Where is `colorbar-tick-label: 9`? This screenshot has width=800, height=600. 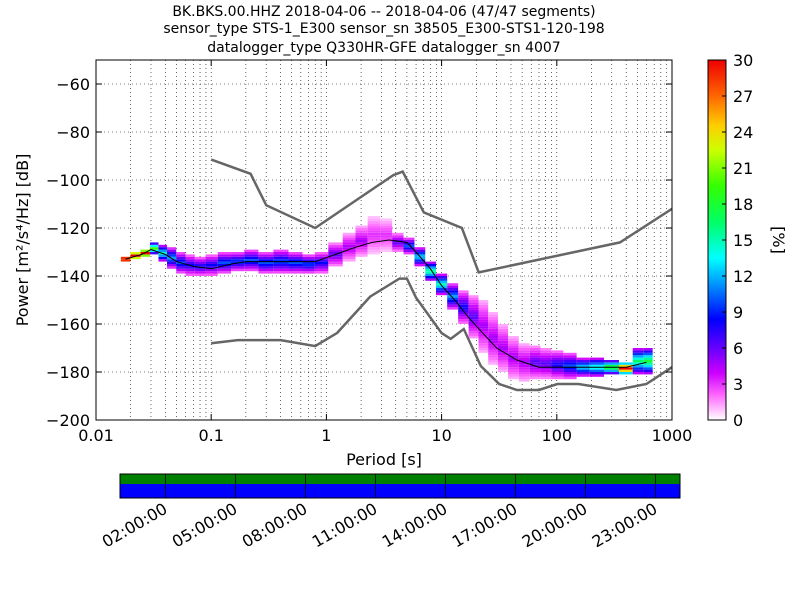 colorbar-tick-label: 9 is located at coordinates (738, 312).